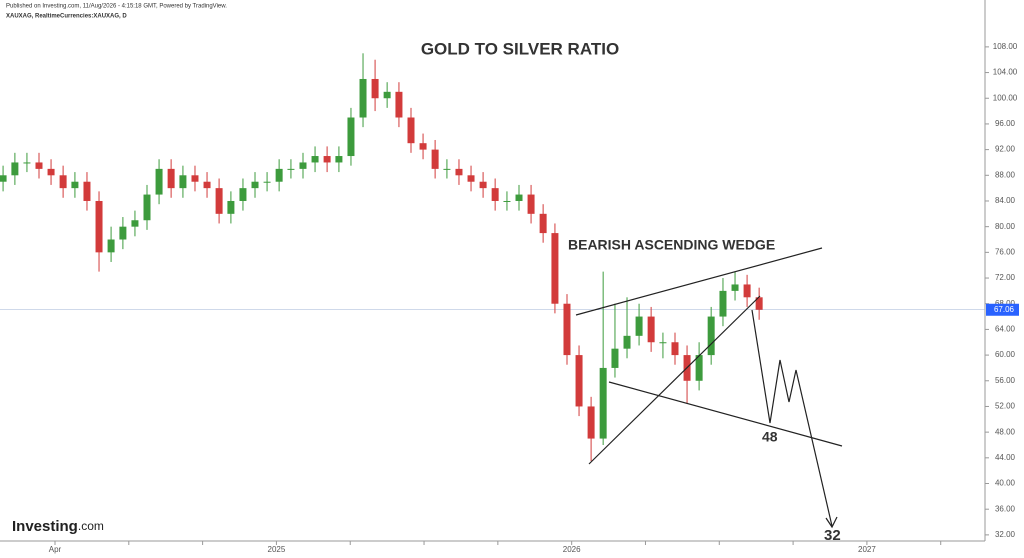 This screenshot has width=1024, height=558. Describe the element at coordinates (572, 549) in the screenshot. I see `x-tick-label: 2026` at that location.